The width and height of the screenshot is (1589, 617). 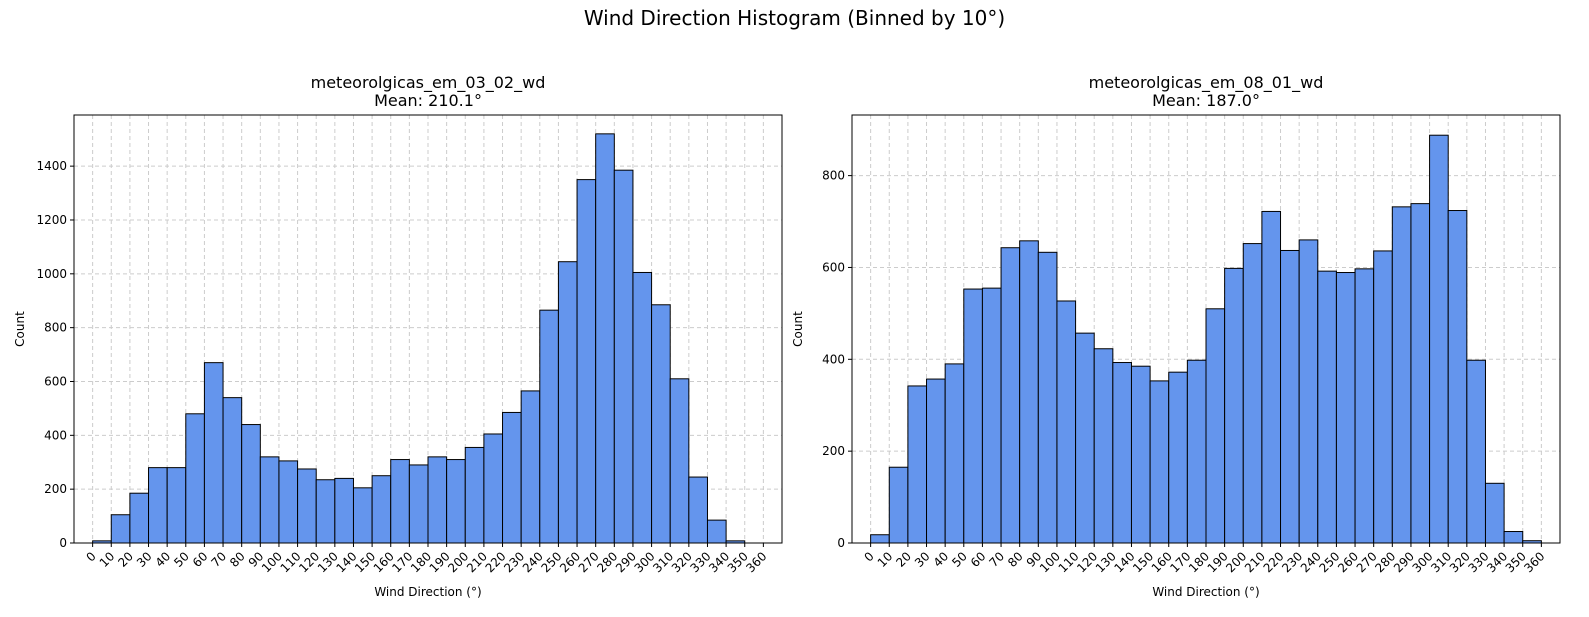 I want to click on subplot-title: meteorolgicas_em_03_02_wd, so click(x=428, y=83).